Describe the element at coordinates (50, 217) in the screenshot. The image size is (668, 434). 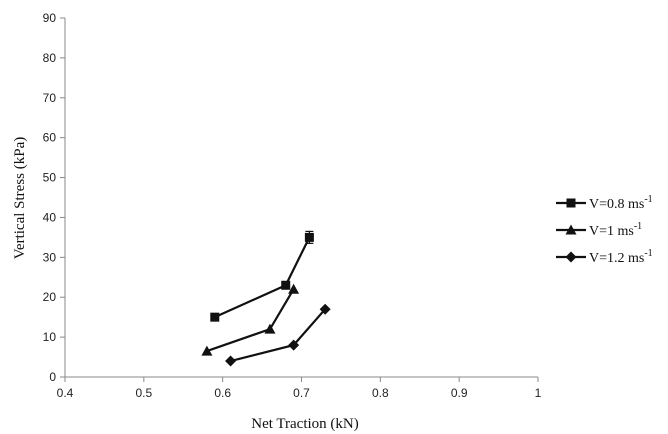
I see `y-tick-label: 40` at that location.